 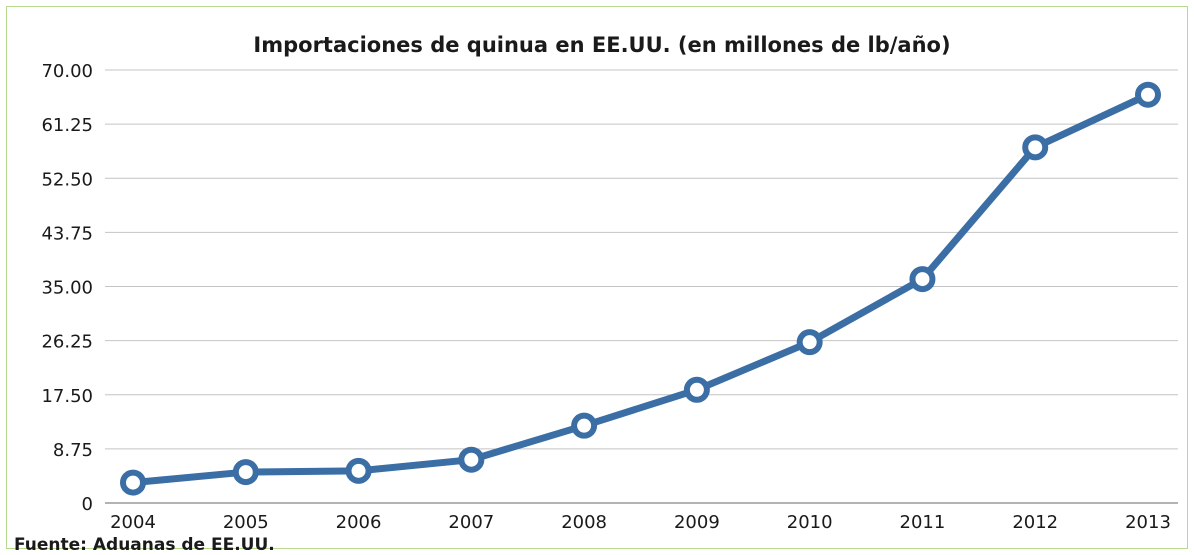 What do you see at coordinates (810, 522) in the screenshot?
I see `x-tick-label: 2010` at bounding box center [810, 522].